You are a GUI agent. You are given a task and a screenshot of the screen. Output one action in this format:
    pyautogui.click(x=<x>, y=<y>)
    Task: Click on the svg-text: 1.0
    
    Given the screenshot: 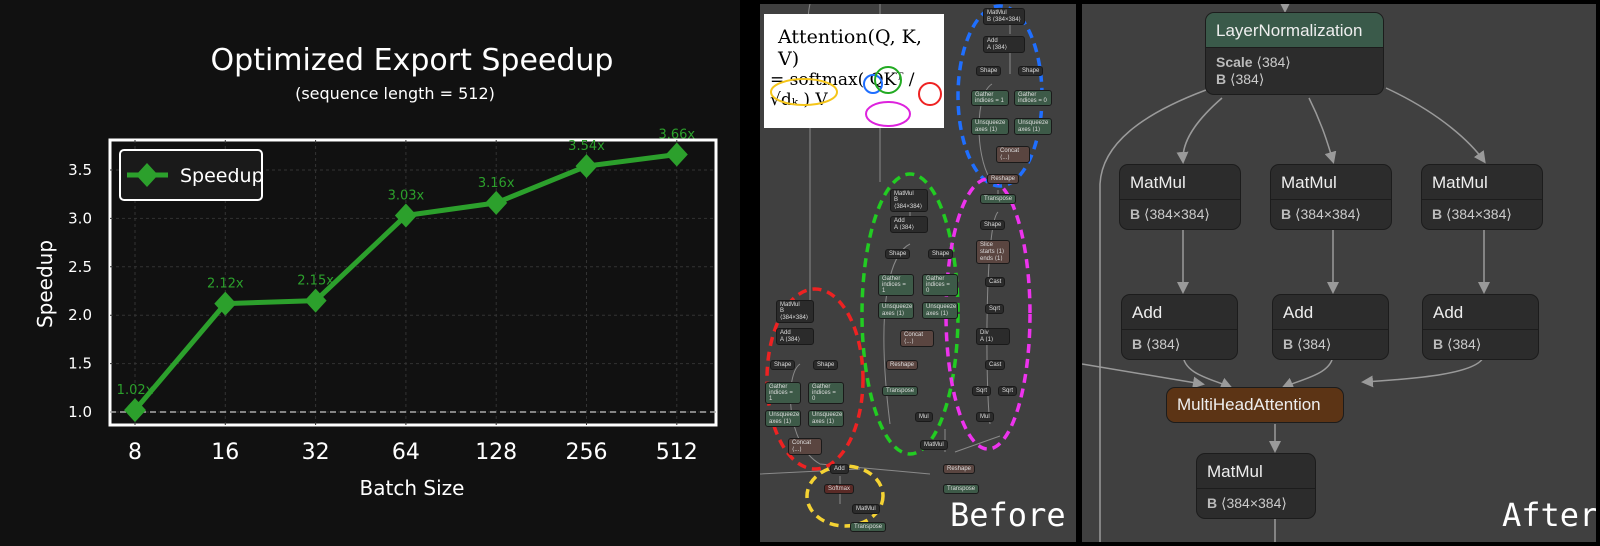 What is the action you would take?
    pyautogui.click(x=80, y=412)
    